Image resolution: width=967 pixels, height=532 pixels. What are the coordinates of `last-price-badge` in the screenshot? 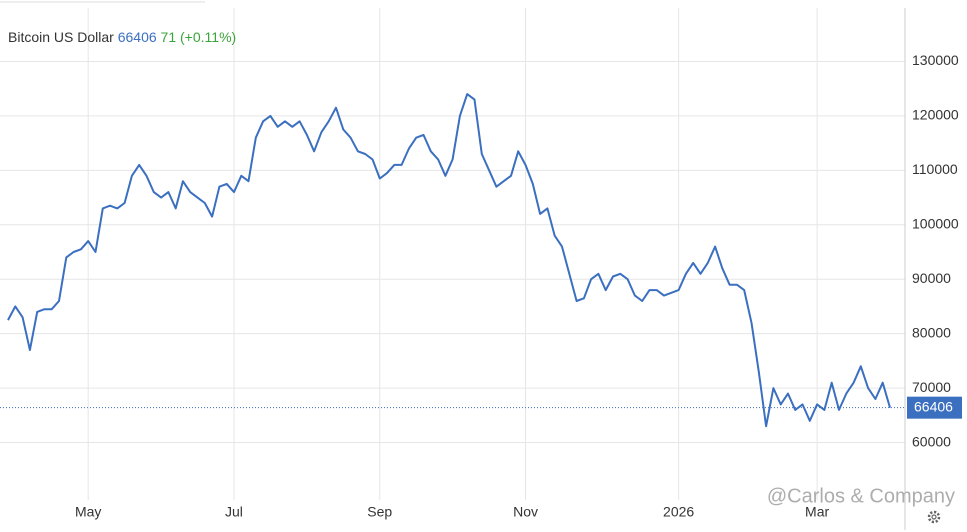 It's located at (934, 407).